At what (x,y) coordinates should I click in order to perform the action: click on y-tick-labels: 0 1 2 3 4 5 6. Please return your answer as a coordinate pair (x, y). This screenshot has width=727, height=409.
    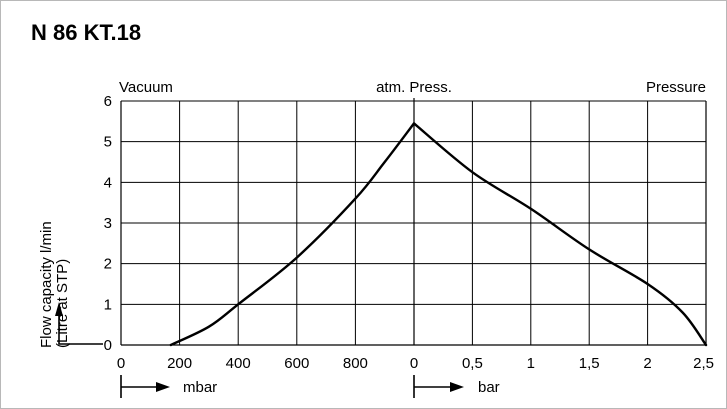
    Looking at the image, I should click on (108, 223).